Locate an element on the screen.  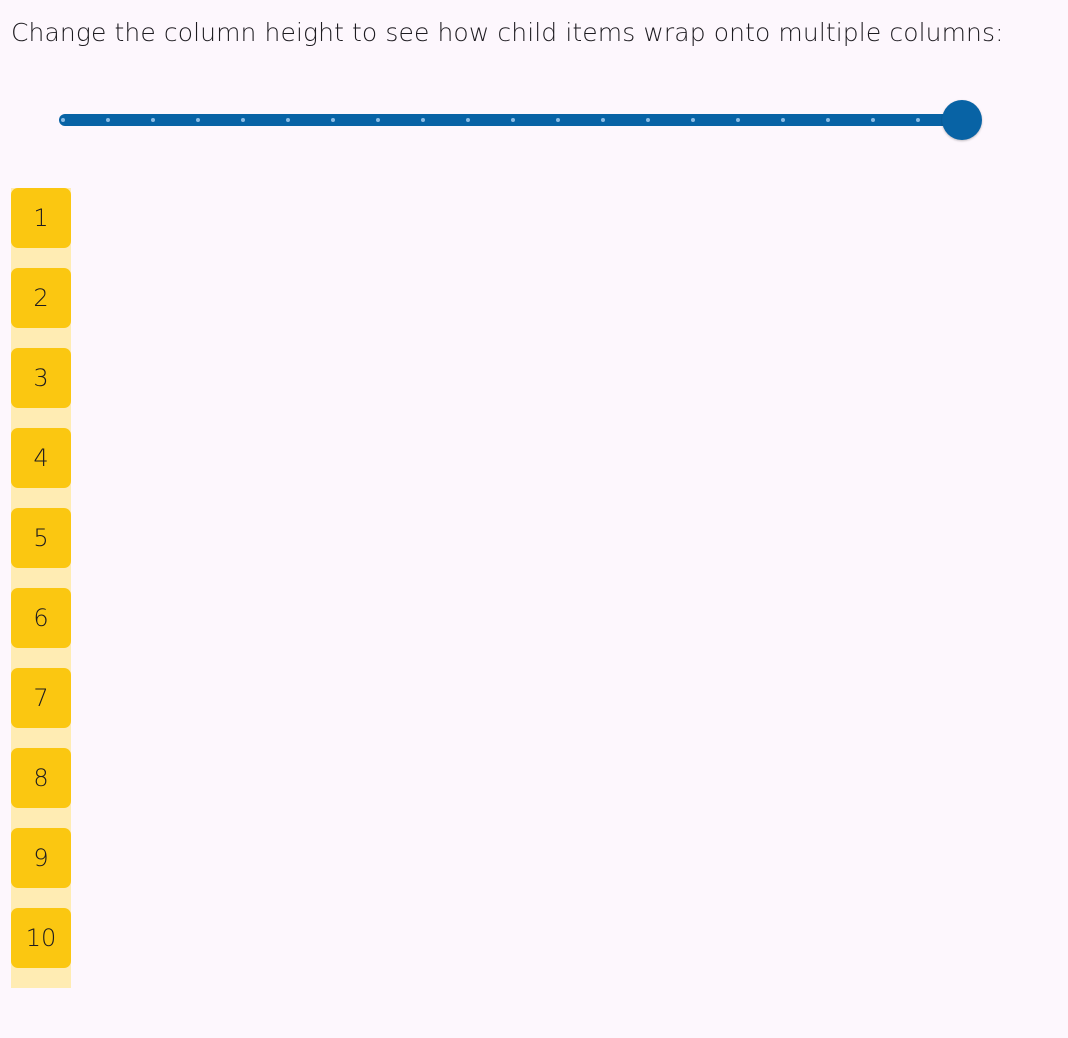
column-item: 4 is located at coordinates (41, 458).